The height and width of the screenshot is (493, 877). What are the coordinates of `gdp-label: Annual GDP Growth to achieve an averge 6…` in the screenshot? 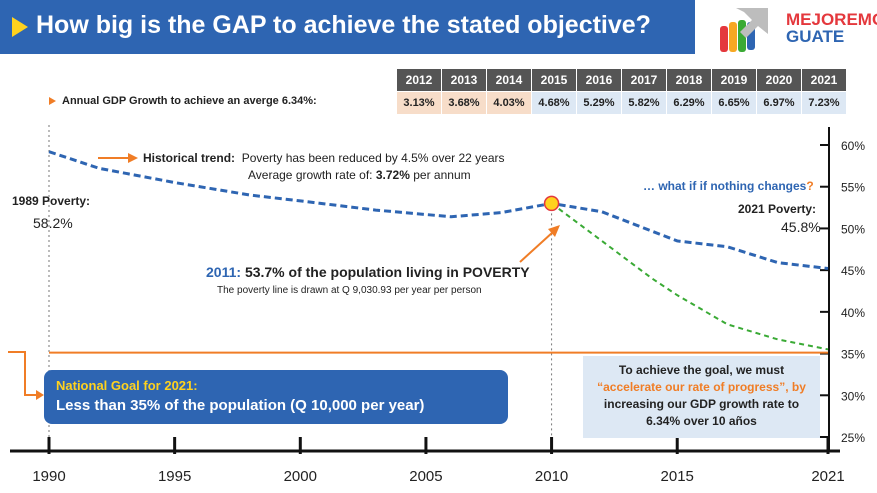 It's located at (183, 101).